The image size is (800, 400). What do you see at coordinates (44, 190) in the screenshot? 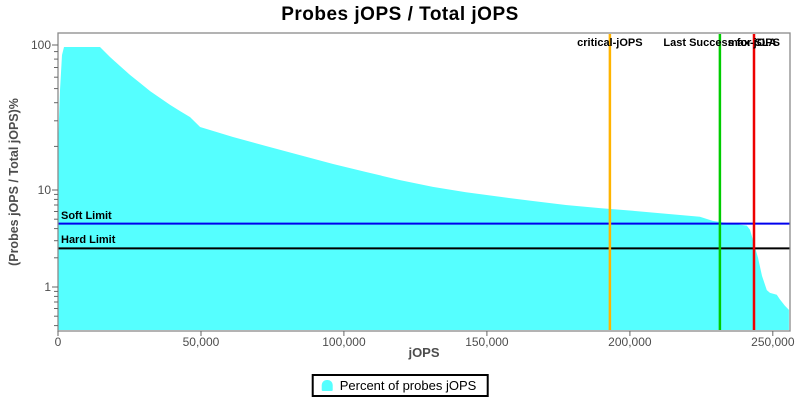
I see `y-axis-tick-label: 10` at bounding box center [44, 190].